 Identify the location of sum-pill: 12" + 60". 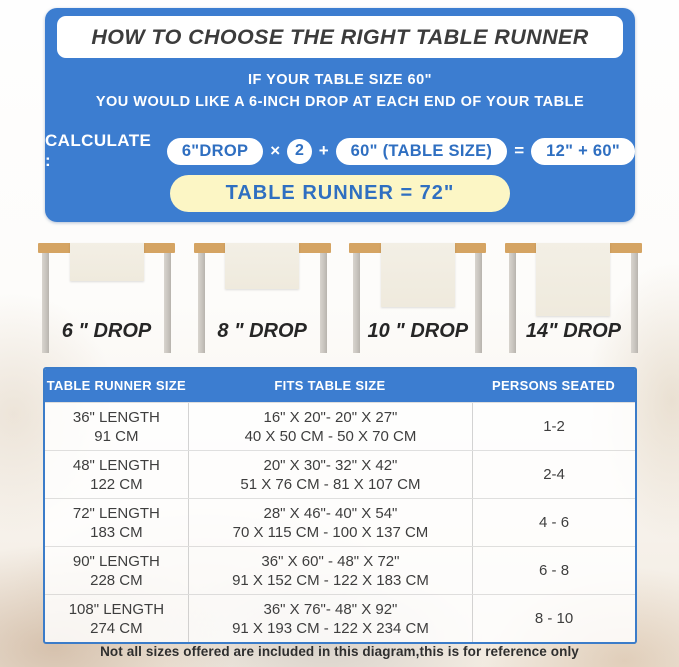
(583, 151).